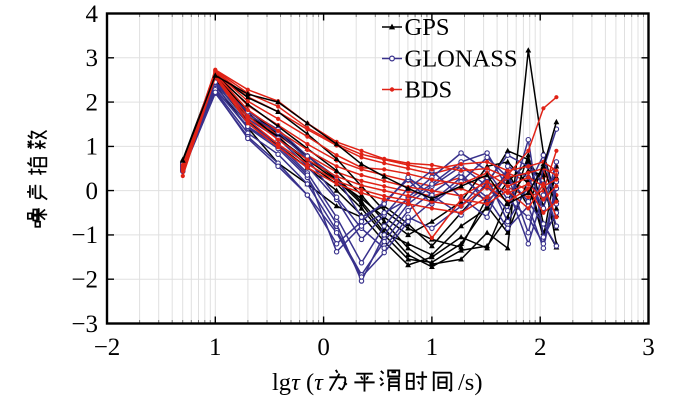  I want to click on svg-text: −1, so click(84, 235).